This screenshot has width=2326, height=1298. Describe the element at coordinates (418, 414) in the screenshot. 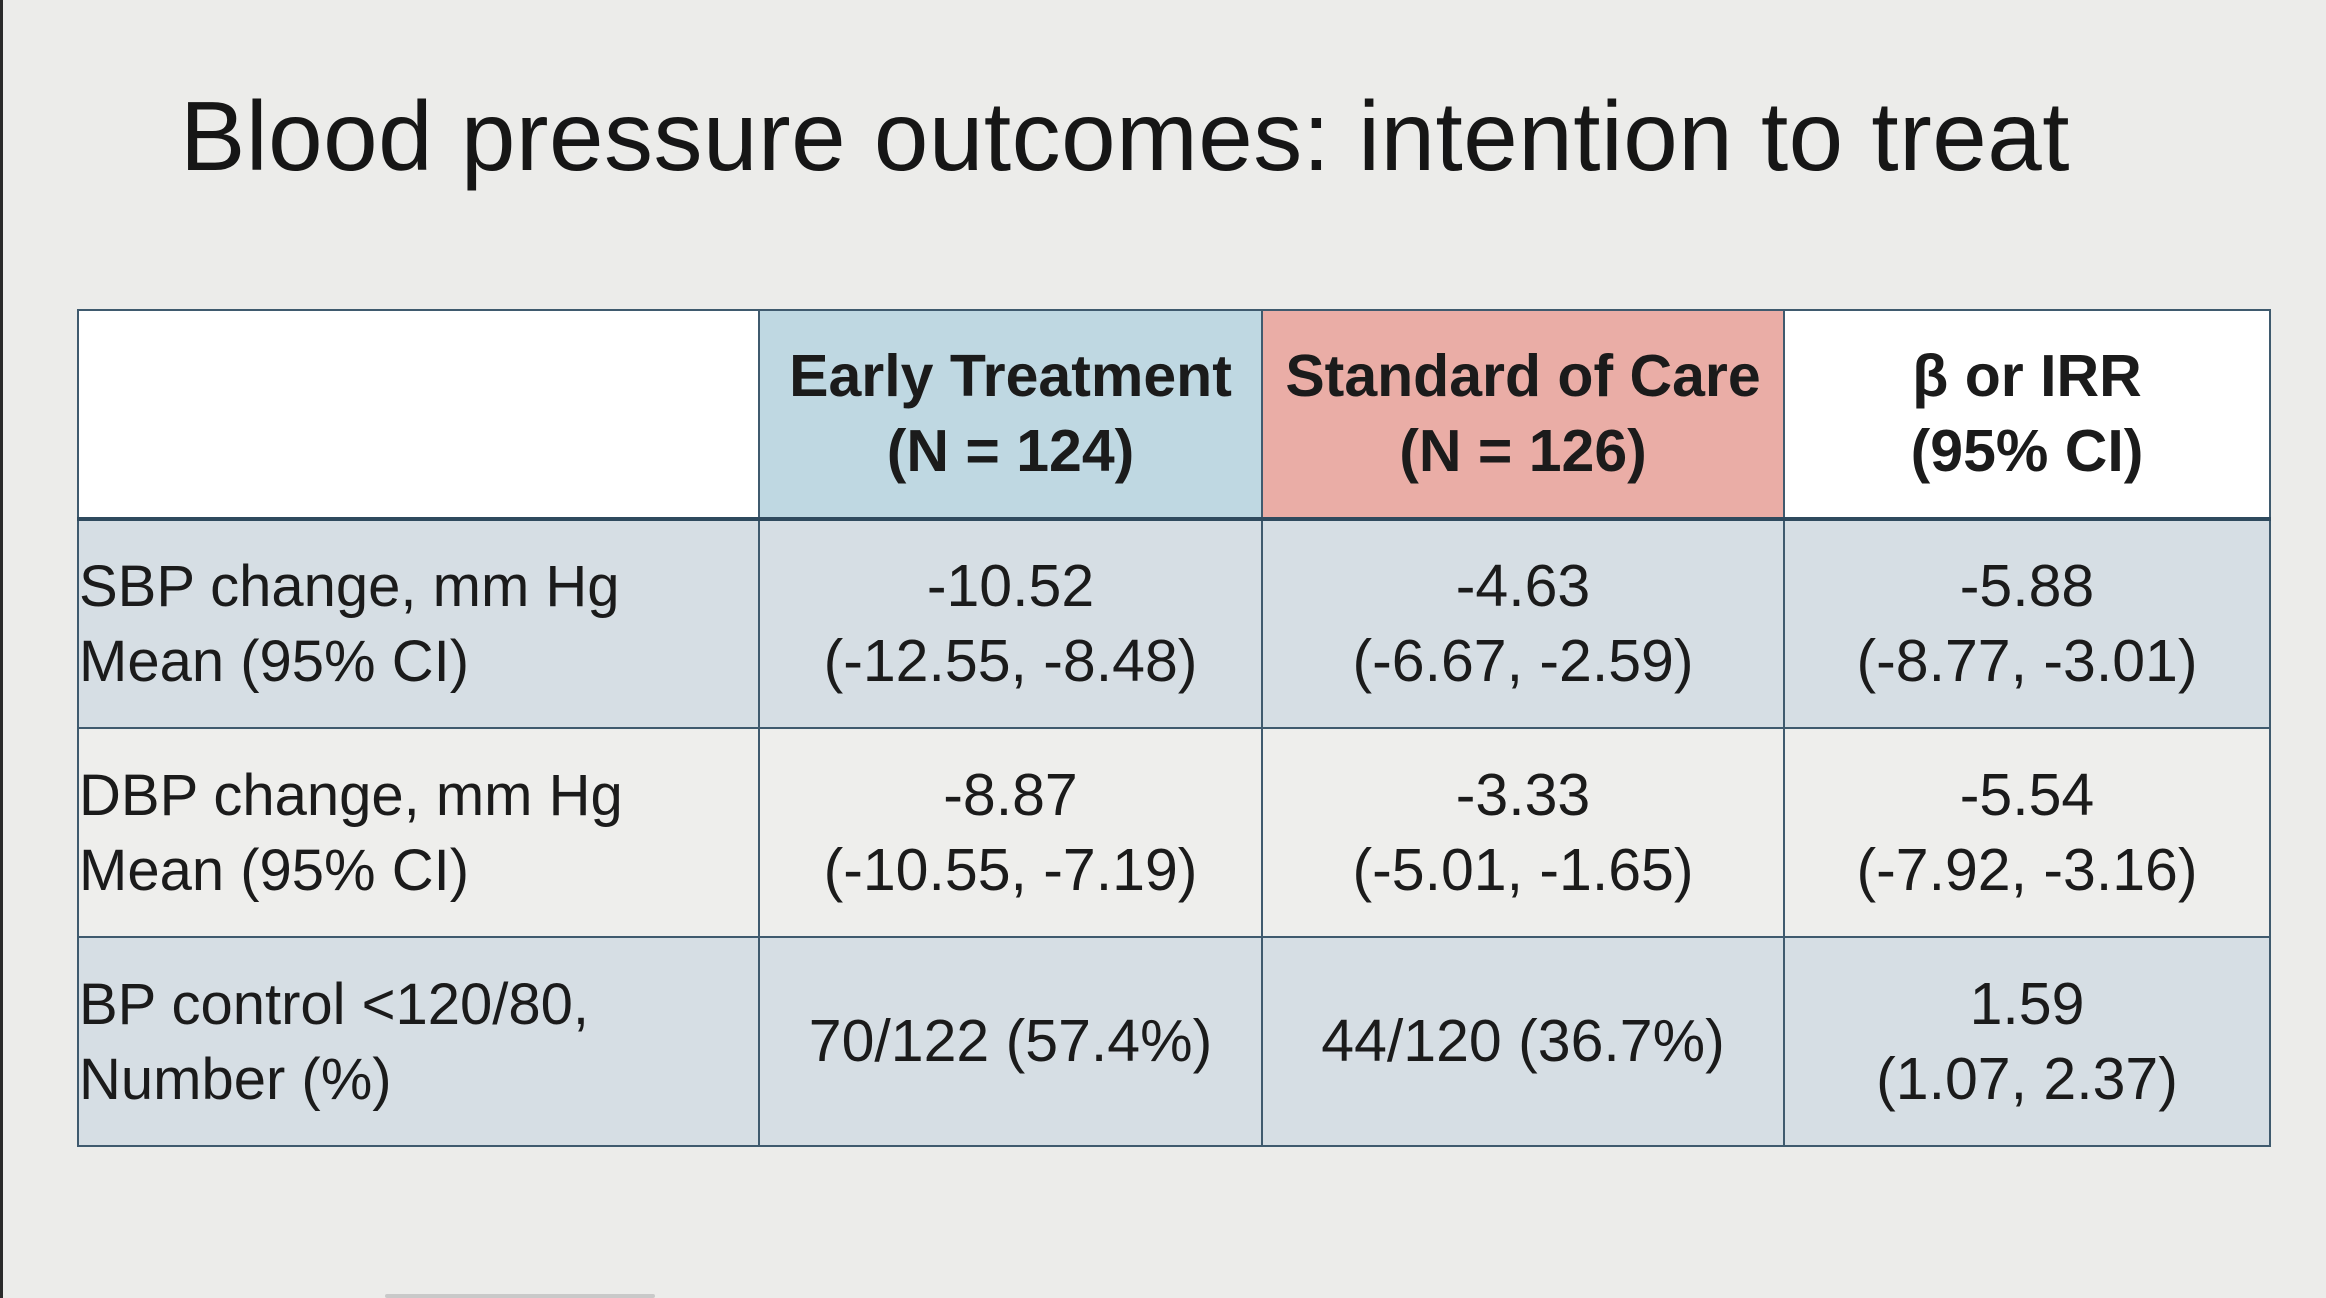

I see `header-cell-blank` at that location.